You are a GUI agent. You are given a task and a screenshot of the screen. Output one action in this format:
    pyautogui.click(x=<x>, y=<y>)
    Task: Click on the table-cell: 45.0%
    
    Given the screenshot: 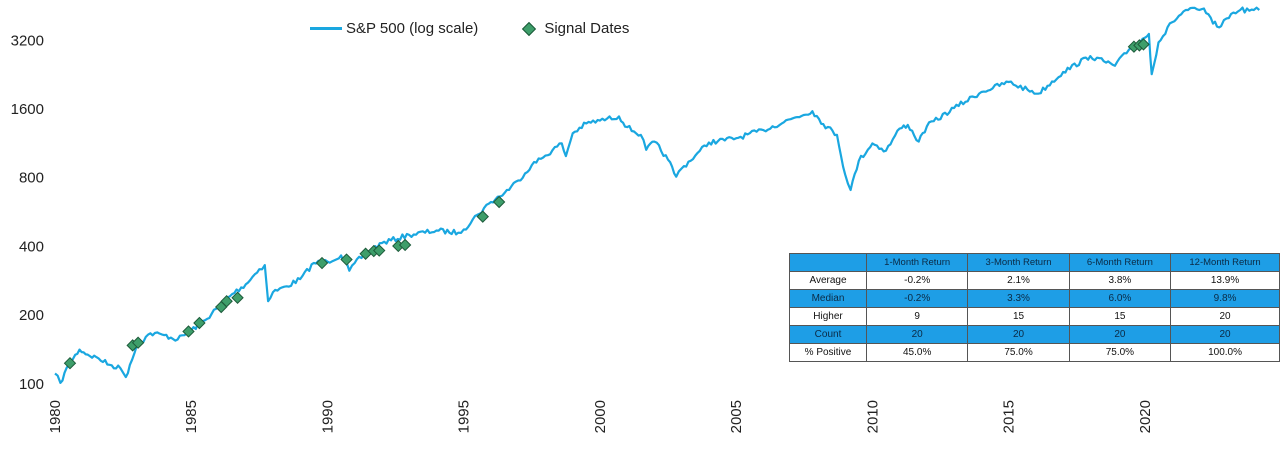 What is the action you would take?
    pyautogui.click(x=917, y=352)
    